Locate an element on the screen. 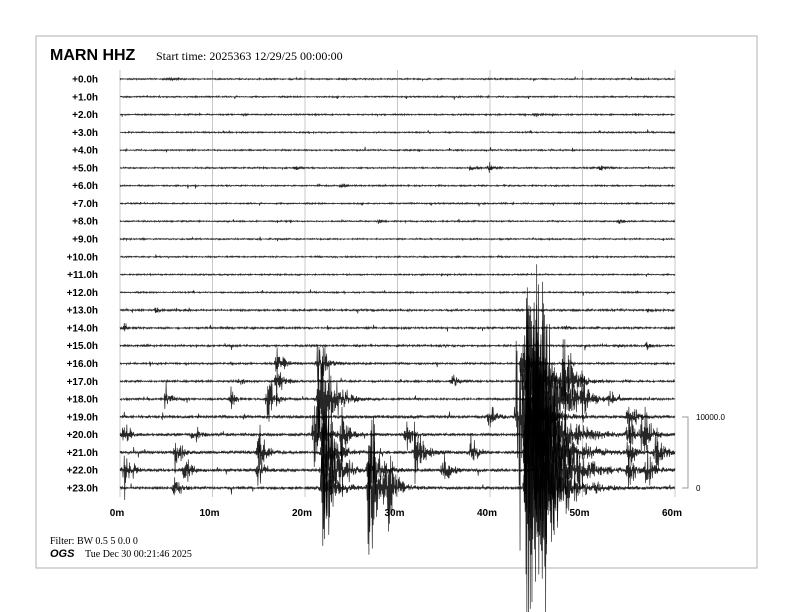  row-label: +6.0h is located at coordinates (85, 186).